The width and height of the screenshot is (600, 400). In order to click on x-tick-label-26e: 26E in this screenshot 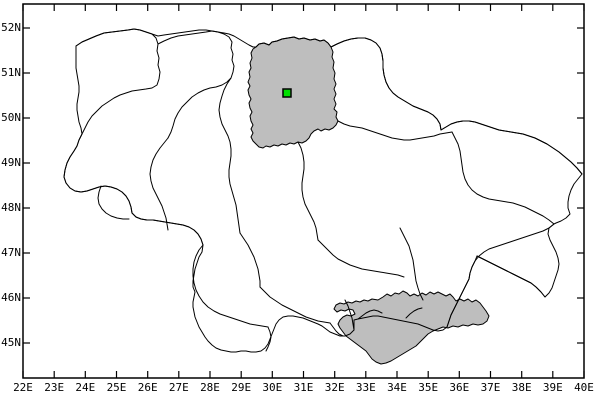, I will do `click(147, 387)`.